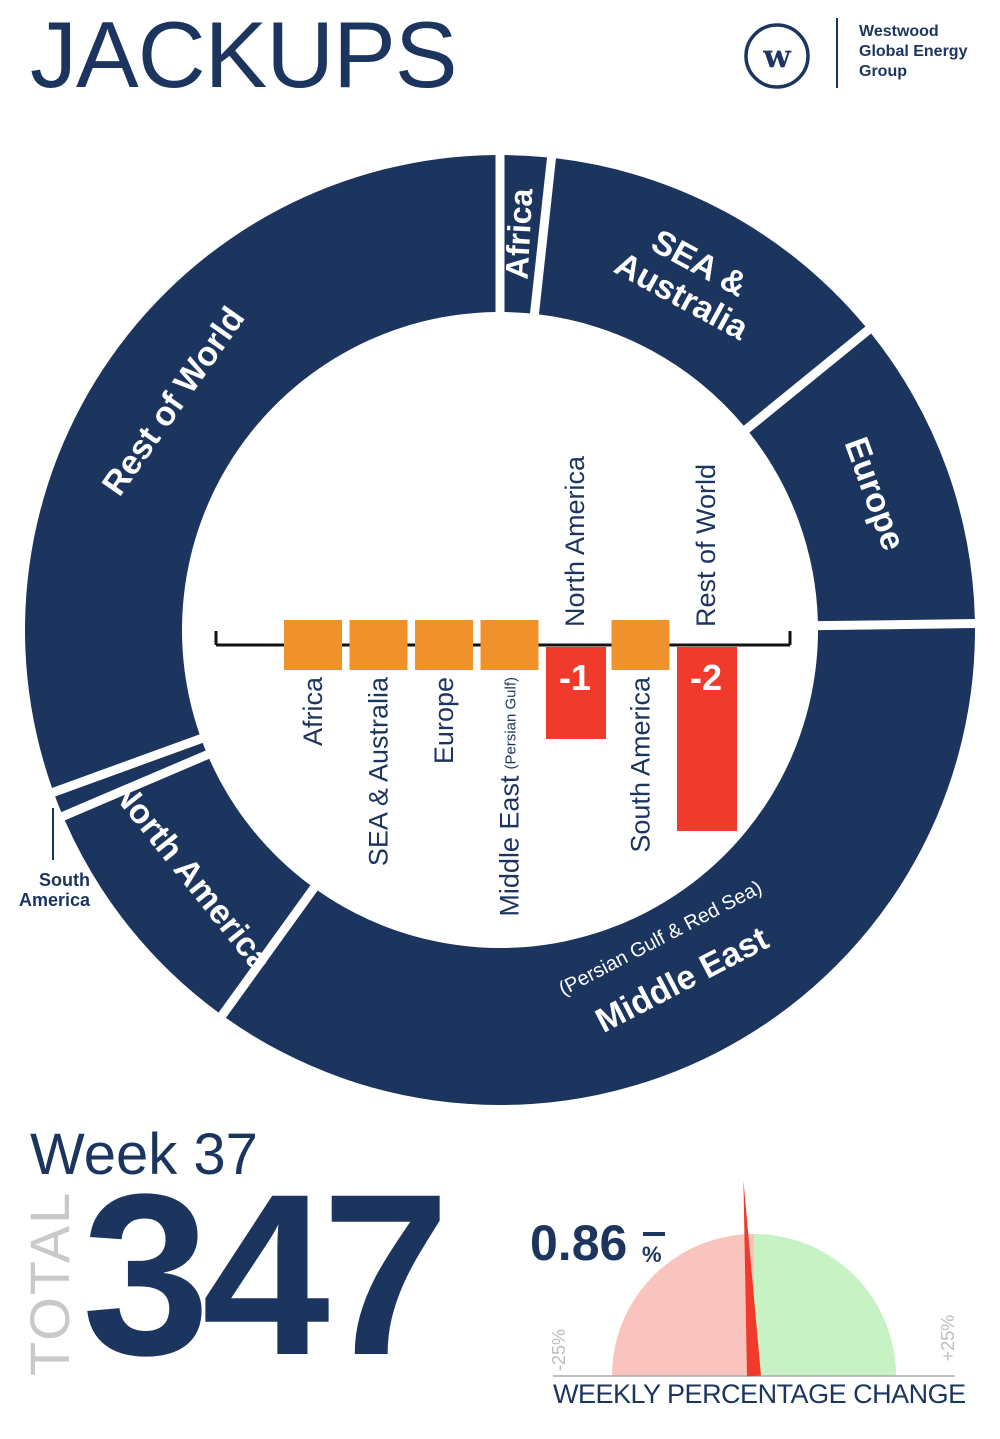 This screenshot has width=1000, height=1439. Describe the element at coordinates (683, 1305) in the screenshot. I see `gauge-negative-zone` at that location.